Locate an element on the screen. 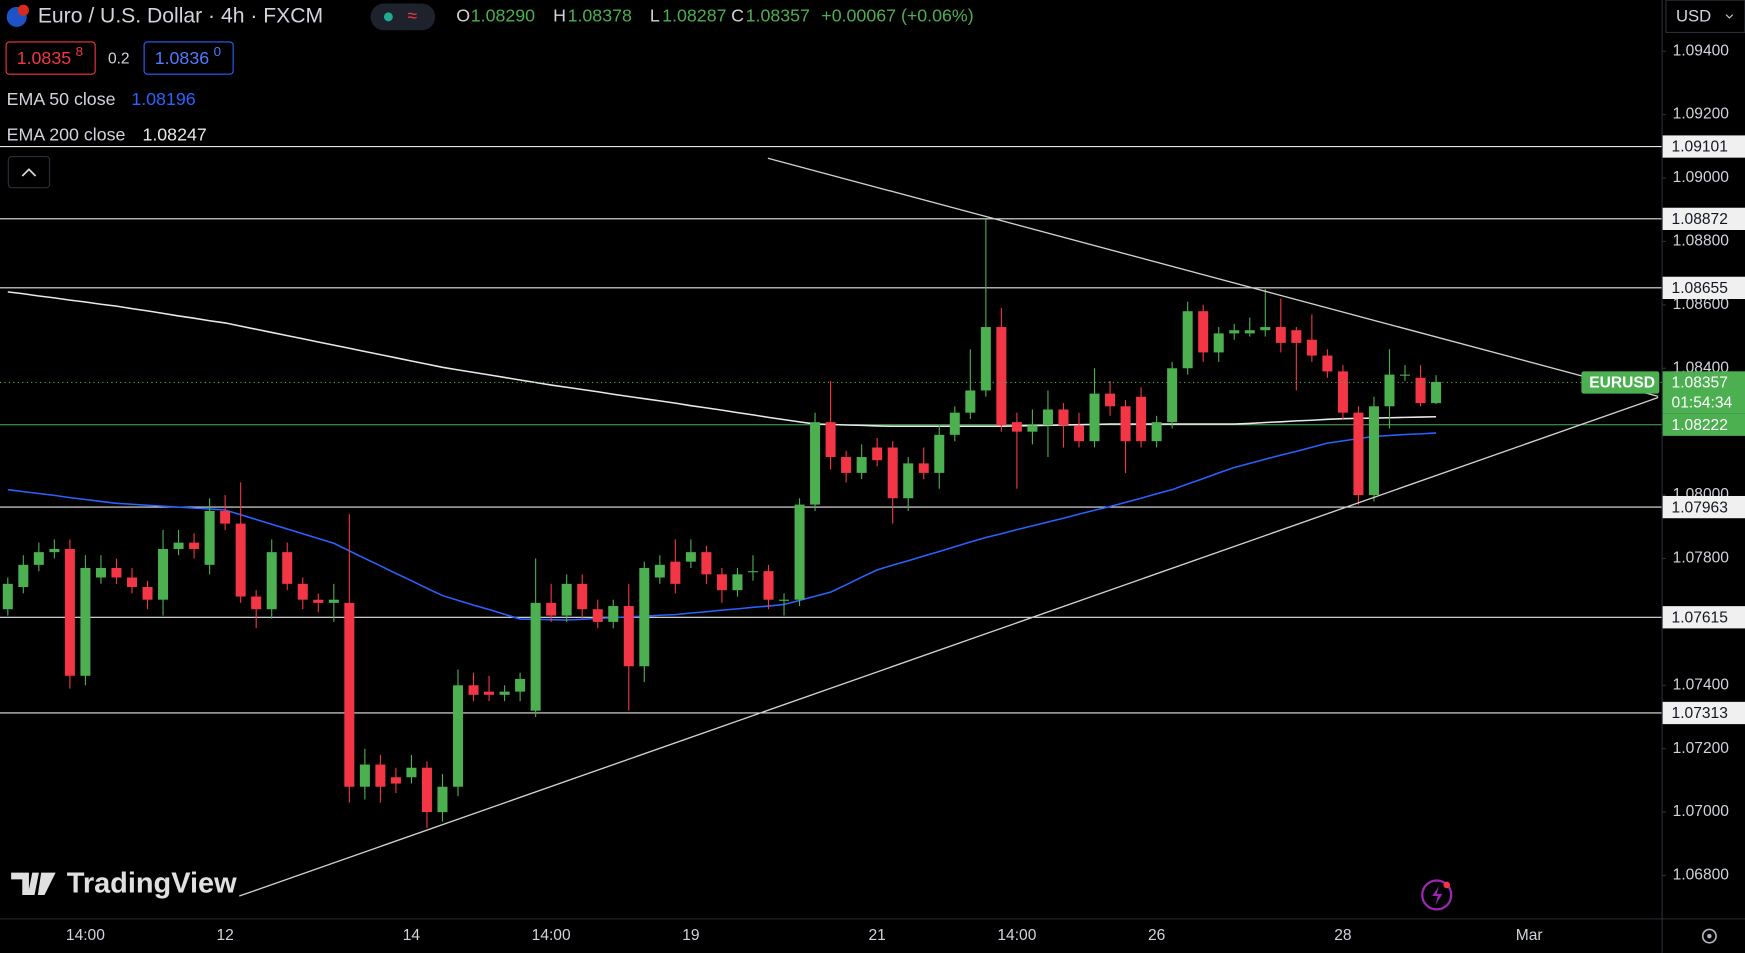 This screenshot has width=1745, height=953. symbol-label: EURUSD is located at coordinates (1622, 383).